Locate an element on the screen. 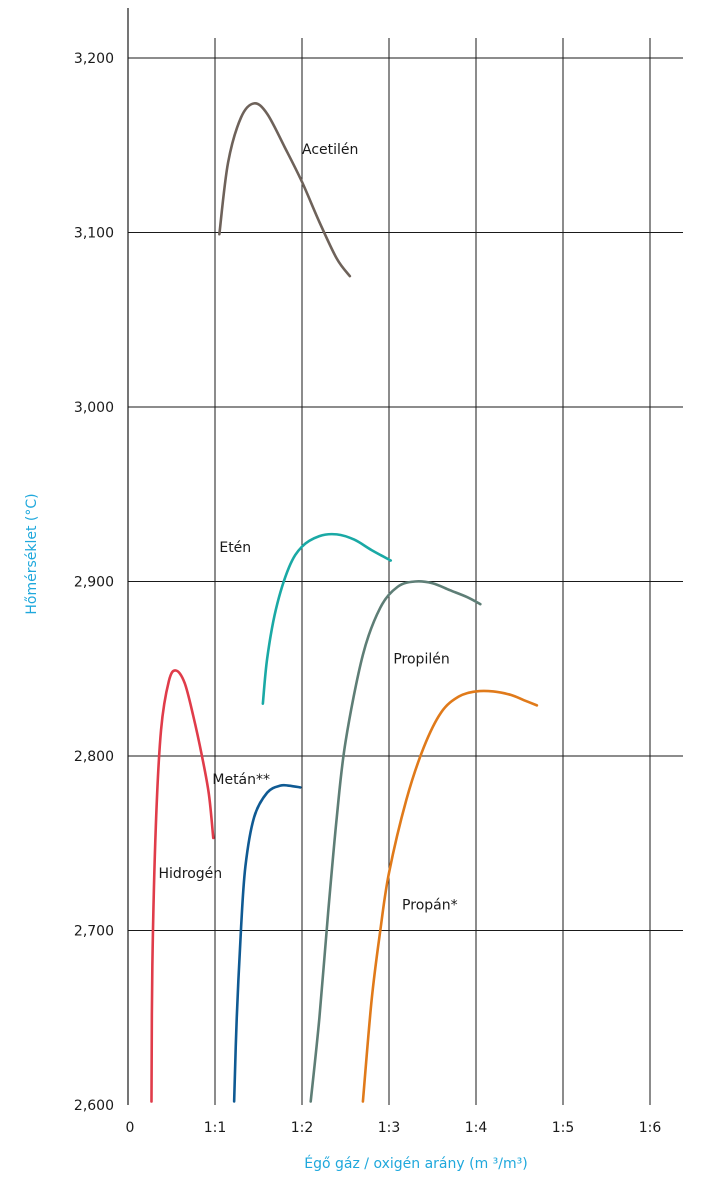  y-tick-label-3200: 3,200 is located at coordinates (94, 59).